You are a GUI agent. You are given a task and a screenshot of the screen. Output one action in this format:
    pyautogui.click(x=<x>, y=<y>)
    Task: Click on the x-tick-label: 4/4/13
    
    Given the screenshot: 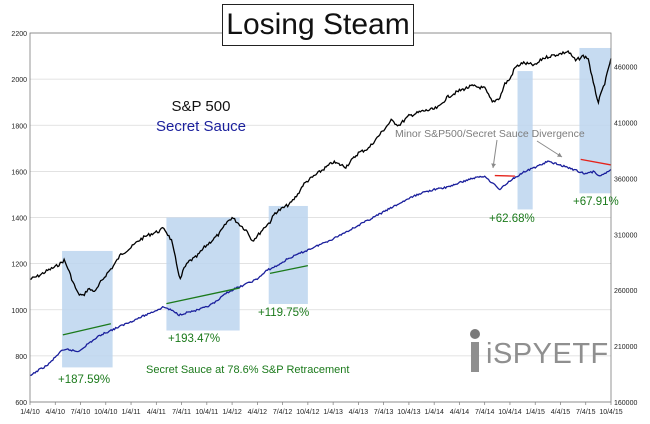 What is the action you would take?
    pyautogui.click(x=359, y=412)
    